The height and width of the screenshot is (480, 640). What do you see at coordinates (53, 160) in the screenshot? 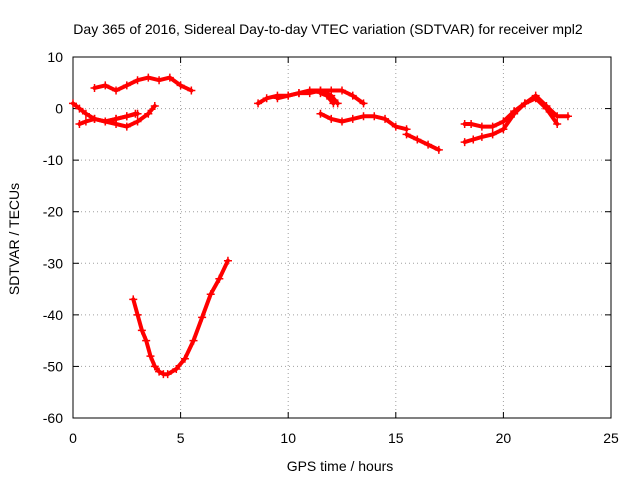
I see `y-tick-label: -10` at bounding box center [53, 160].